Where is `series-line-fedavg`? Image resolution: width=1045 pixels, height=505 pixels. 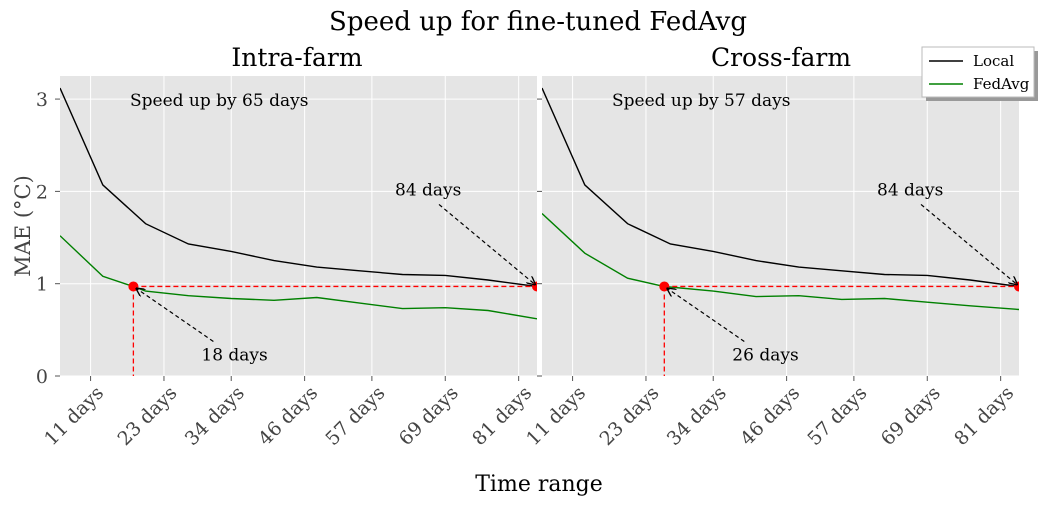 series-line-fedavg is located at coordinates (780, 261).